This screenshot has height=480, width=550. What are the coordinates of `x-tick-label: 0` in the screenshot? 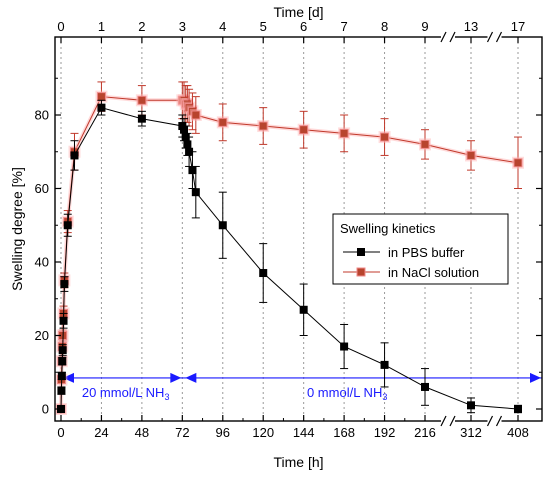 It's located at (60, 432).